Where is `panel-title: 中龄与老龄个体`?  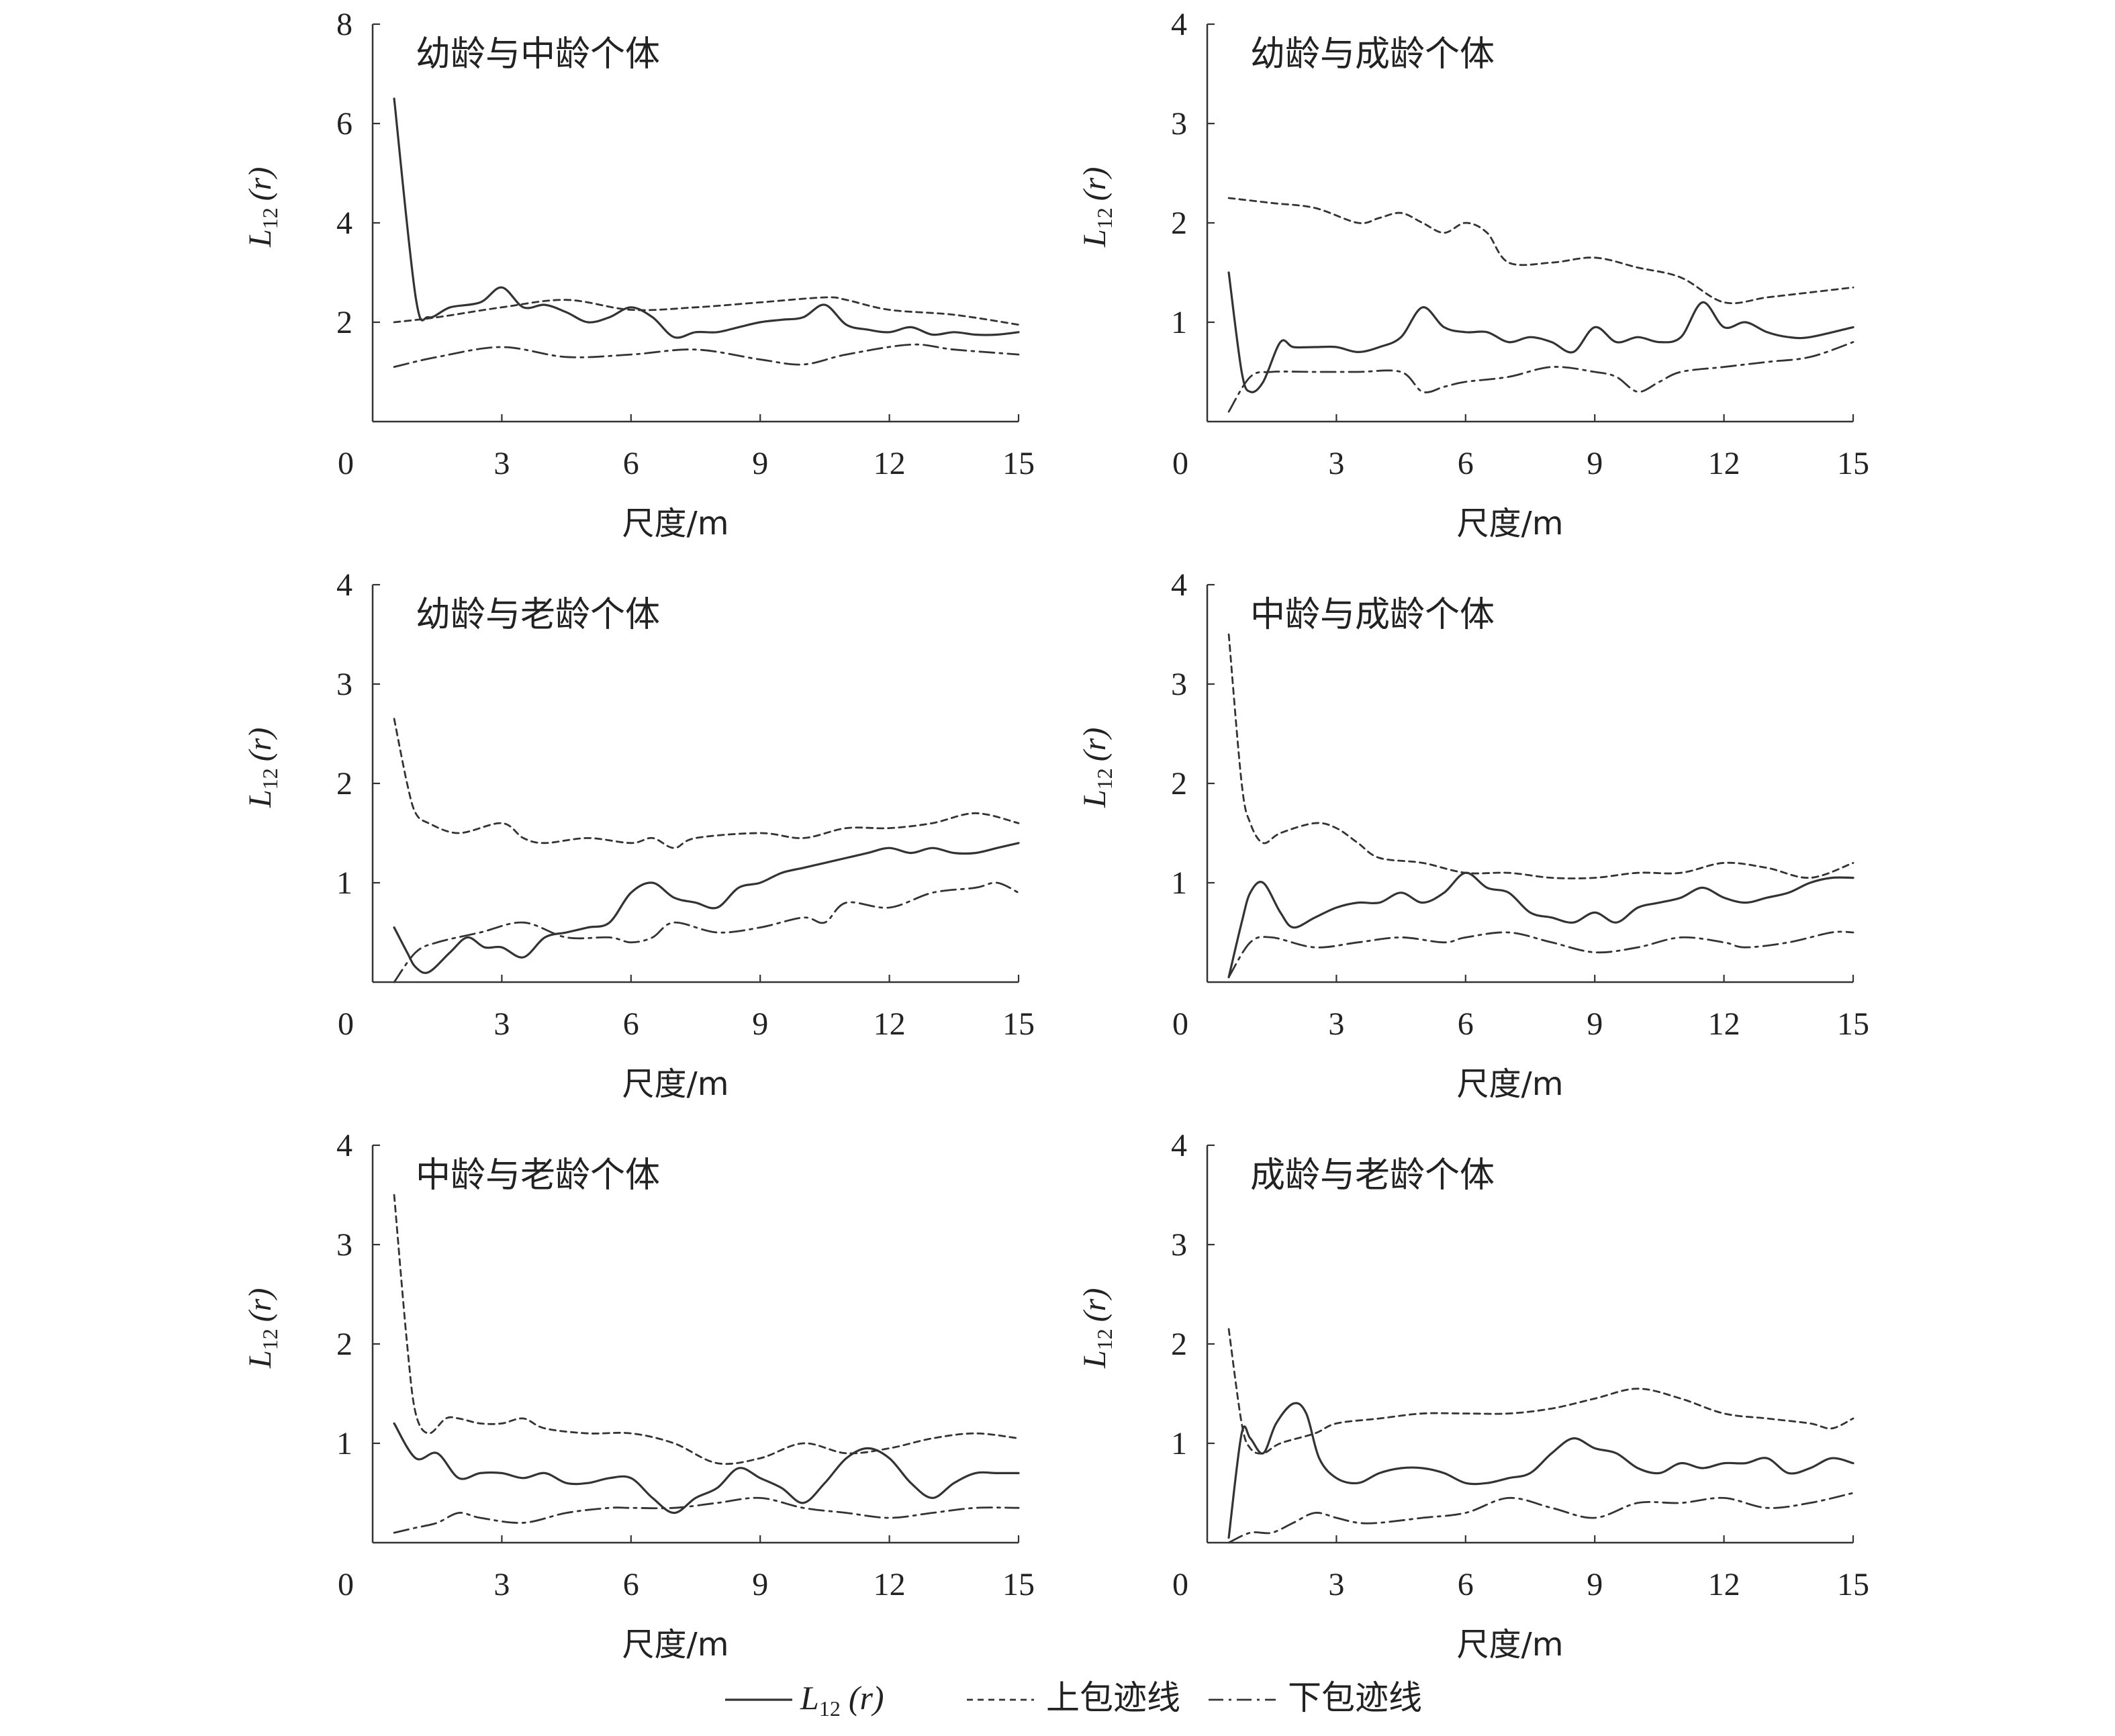 panel-title: 中龄与老龄个体 is located at coordinates (538, 1175).